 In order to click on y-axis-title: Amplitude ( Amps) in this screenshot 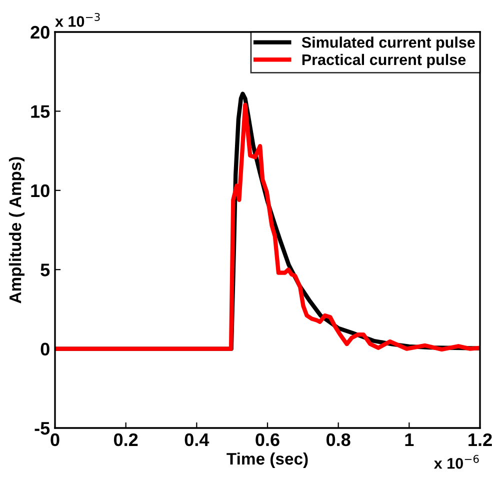, I will do `click(16, 230)`.